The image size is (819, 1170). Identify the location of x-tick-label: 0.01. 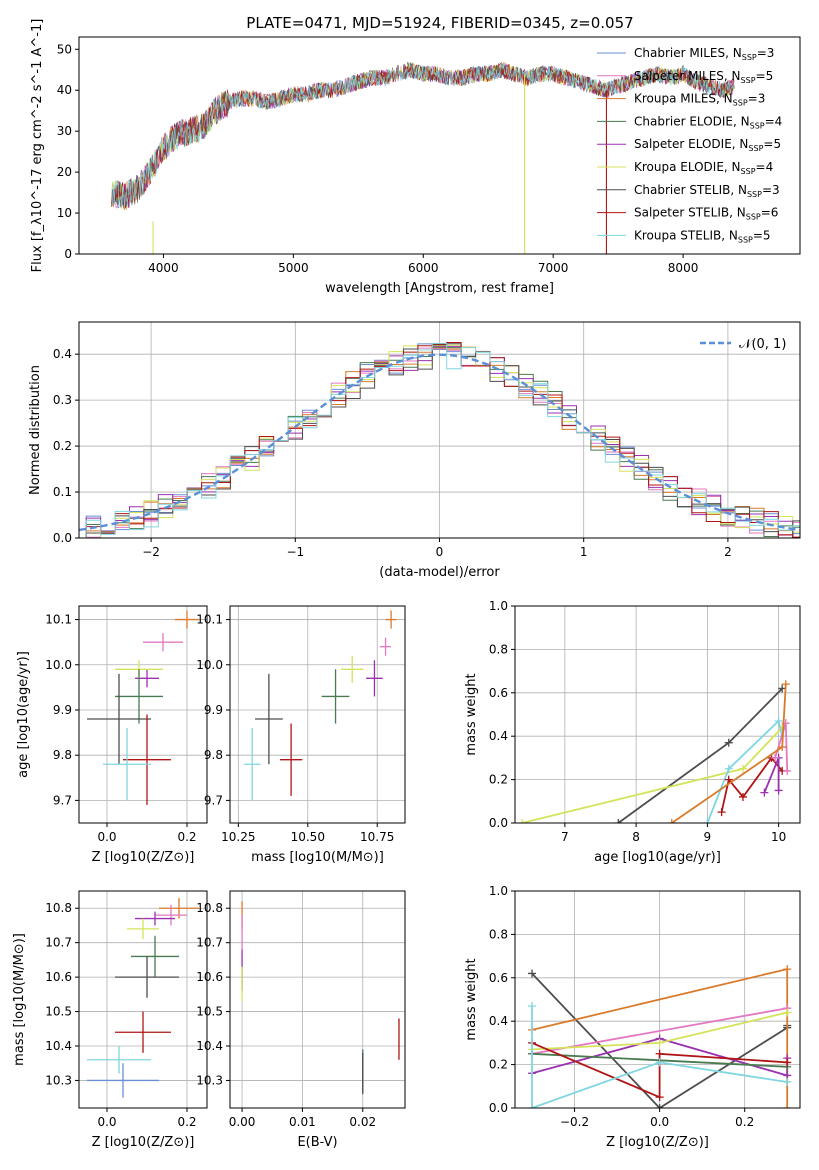
(302, 1122).